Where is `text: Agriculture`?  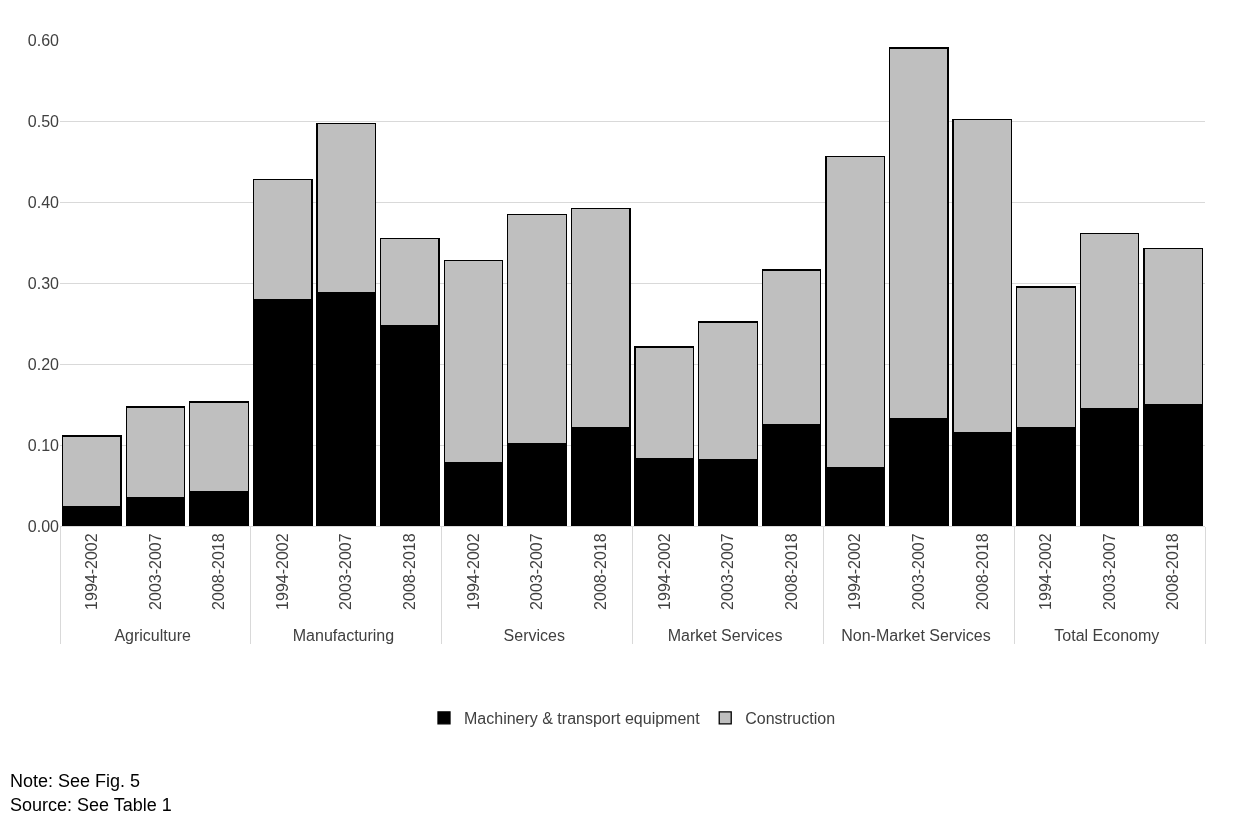 text: Agriculture is located at coordinates (152, 635).